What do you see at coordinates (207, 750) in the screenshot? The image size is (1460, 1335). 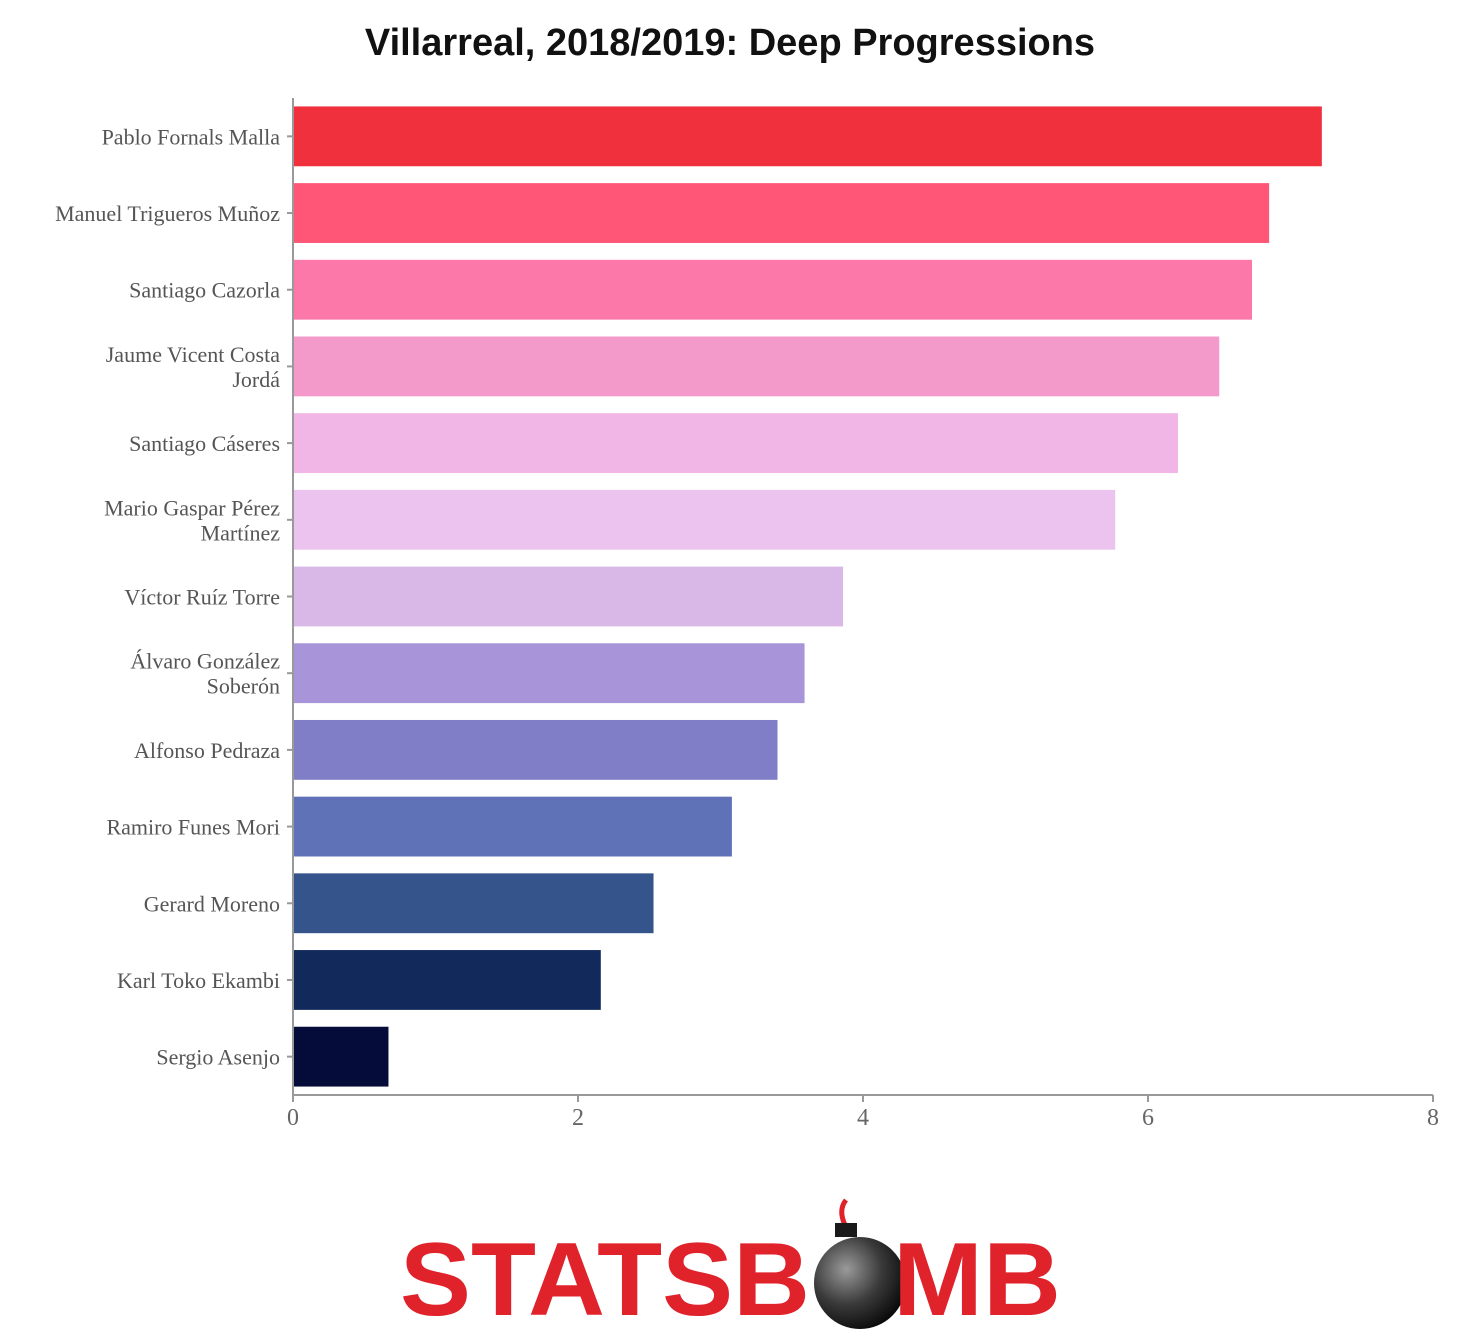 I see `category-label: Alfonso Pedraza` at bounding box center [207, 750].